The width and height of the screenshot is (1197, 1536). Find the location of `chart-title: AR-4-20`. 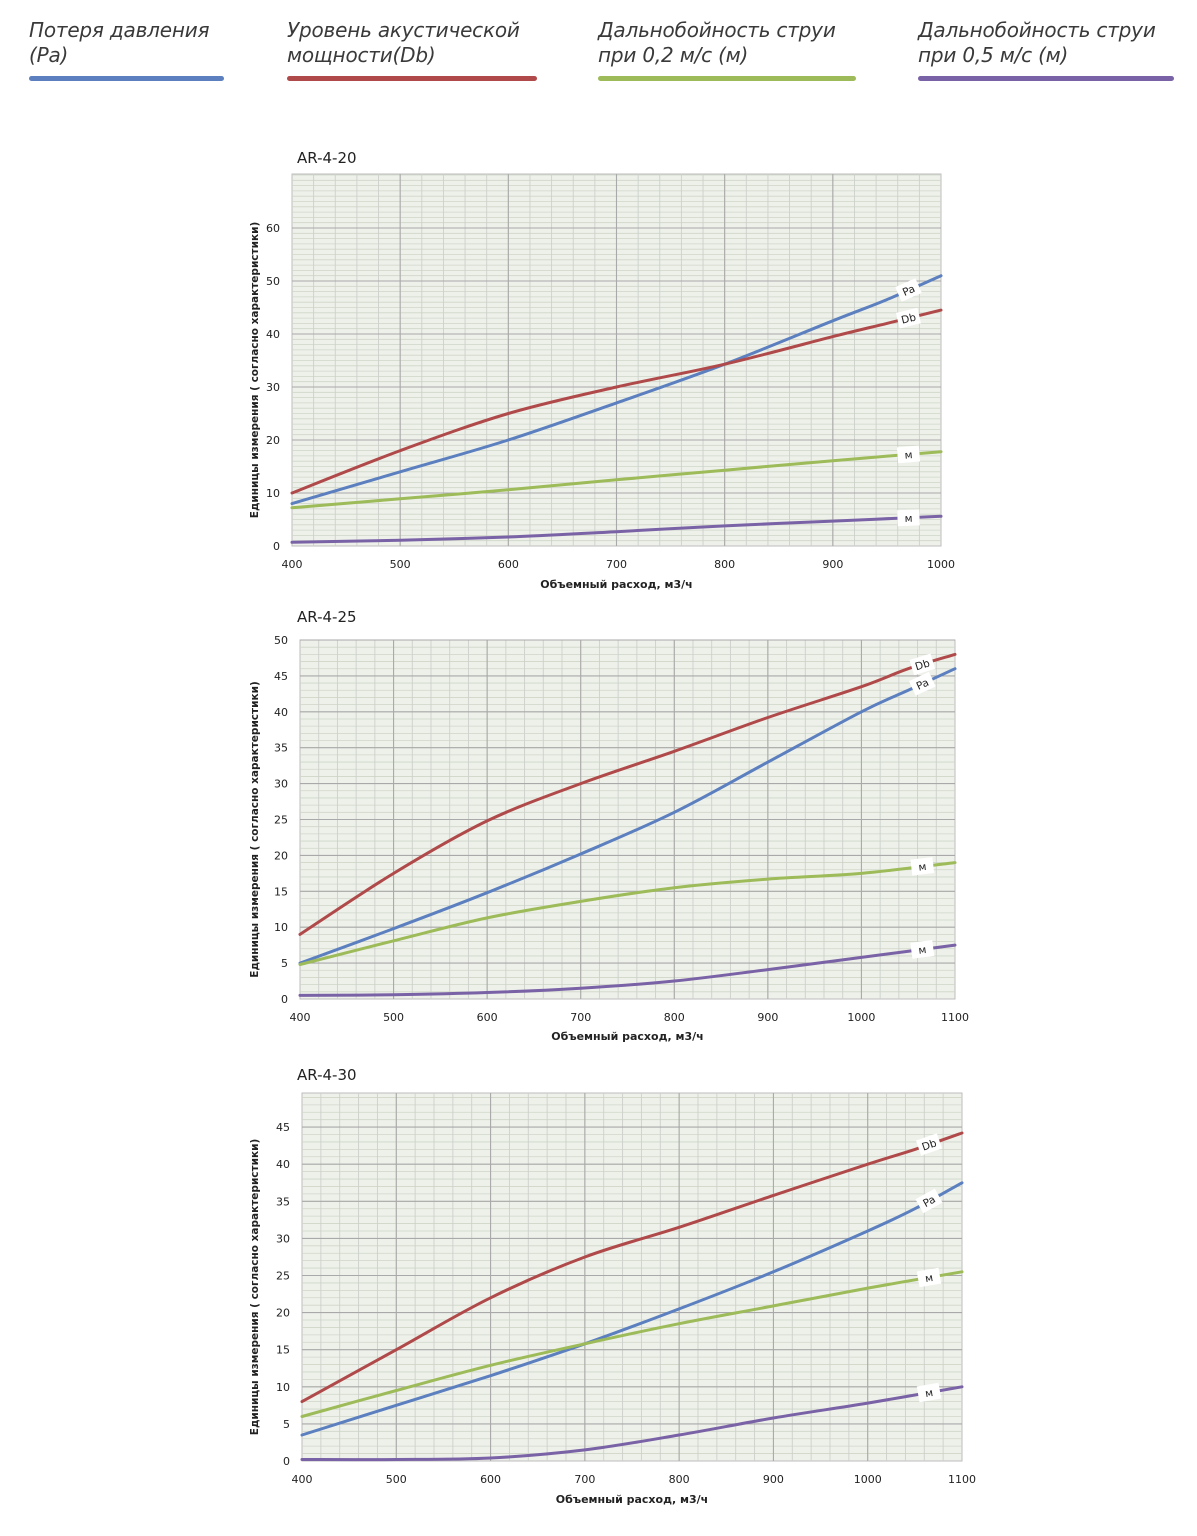

chart-title: AR-4-20 is located at coordinates (327, 158).